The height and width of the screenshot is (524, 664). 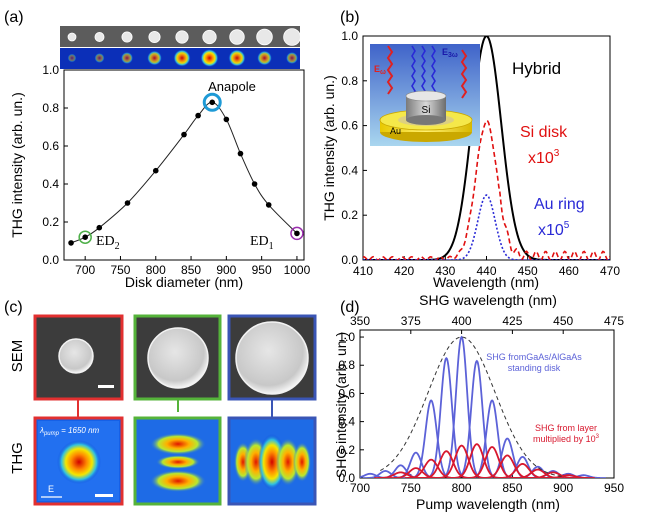 I want to click on panel-a-xtick-label: 950, so click(x=262, y=270).